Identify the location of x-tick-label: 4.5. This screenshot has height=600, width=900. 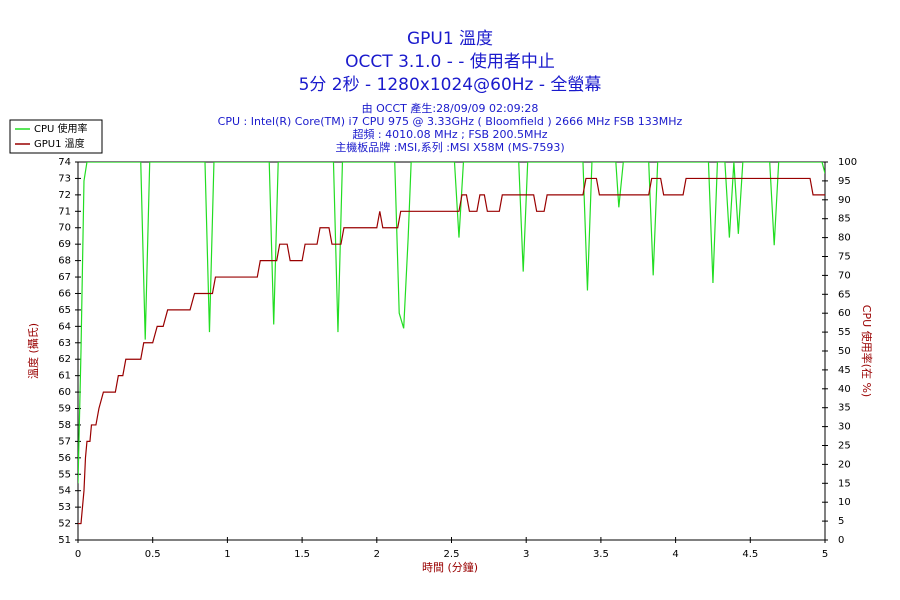
(750, 554).